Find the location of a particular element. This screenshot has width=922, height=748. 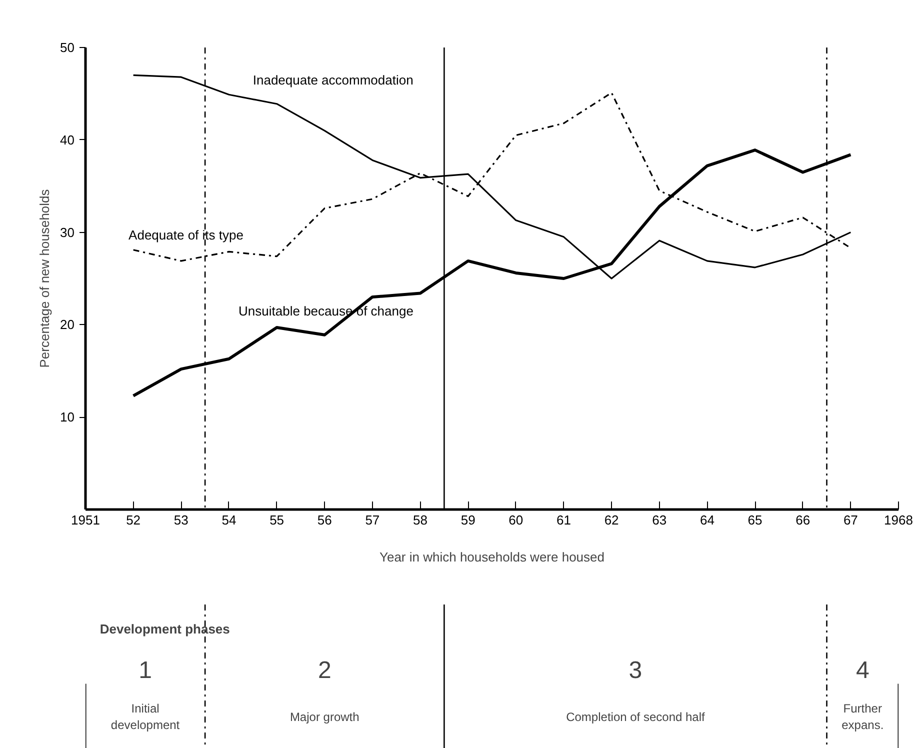

x-tick-label: 65 is located at coordinates (755, 520).